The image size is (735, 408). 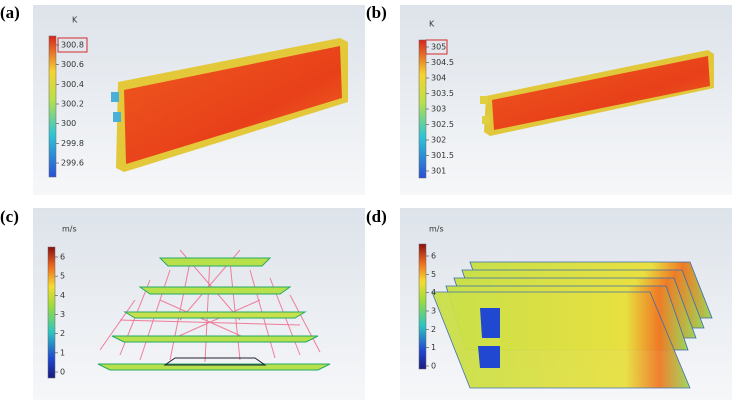 I want to click on tick-label: 303.5, so click(x=442, y=93).